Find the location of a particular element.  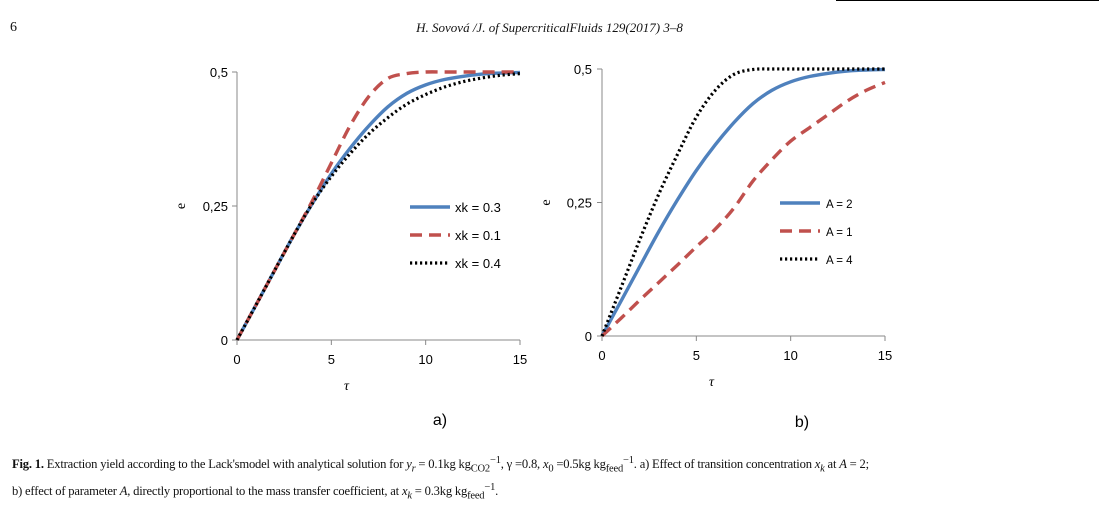

chart-a-x-tick-label: 15 is located at coordinates (520, 359).